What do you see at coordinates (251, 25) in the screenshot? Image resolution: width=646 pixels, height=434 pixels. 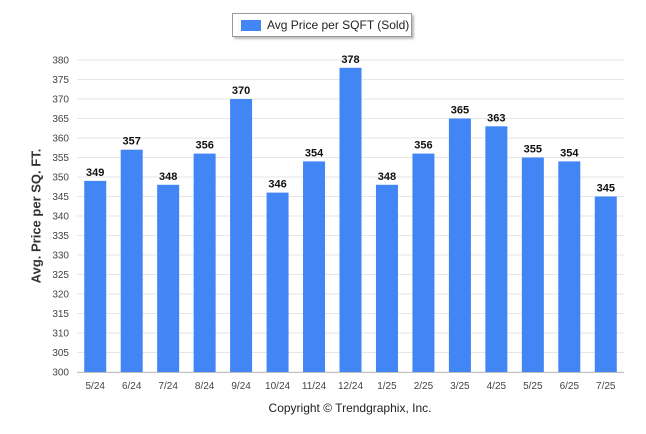 I see `legend-swatch` at bounding box center [251, 25].